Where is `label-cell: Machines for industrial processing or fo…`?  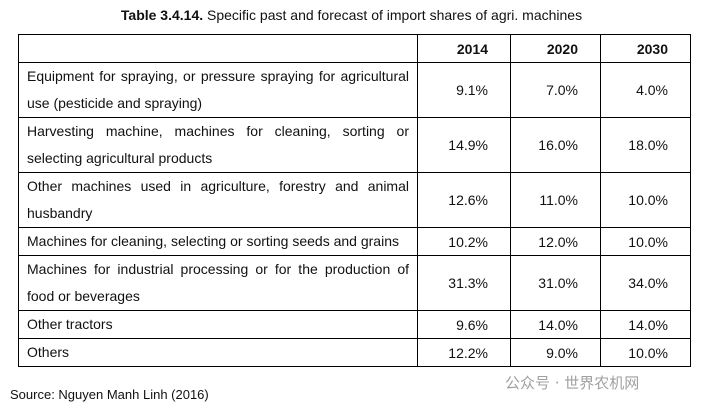 label-cell: Machines for industrial processing or fo… is located at coordinates (218, 283).